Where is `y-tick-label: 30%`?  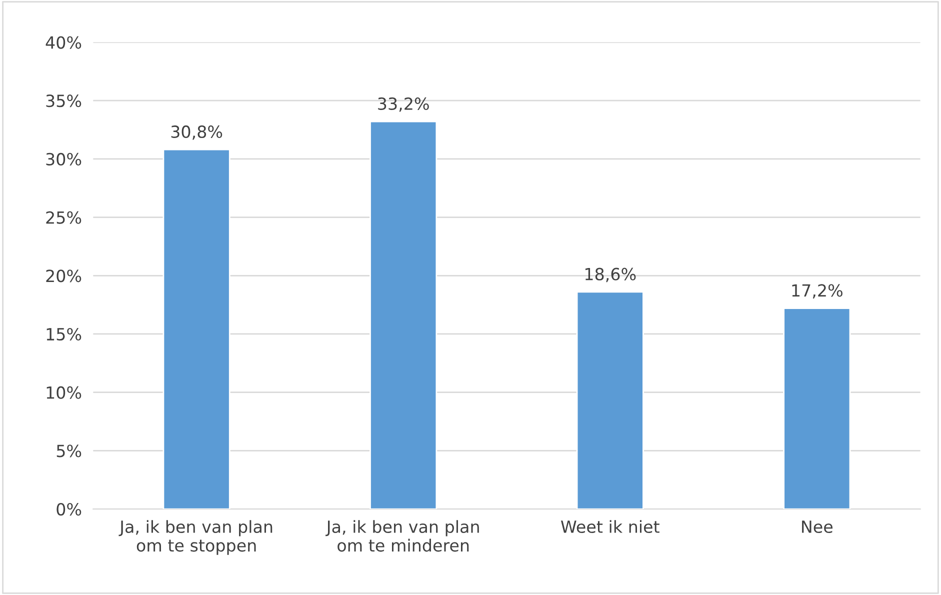
y-tick-label: 30% is located at coordinates (64, 159).